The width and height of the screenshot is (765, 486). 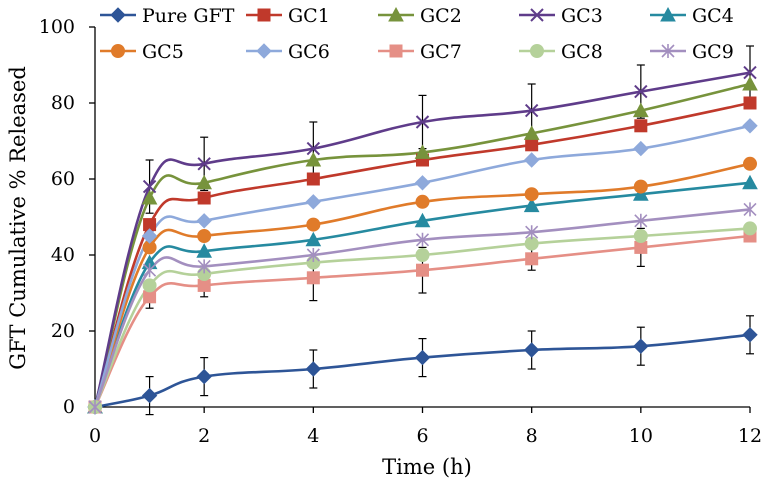 I want to click on x-tick-label: 12, so click(x=750, y=436).